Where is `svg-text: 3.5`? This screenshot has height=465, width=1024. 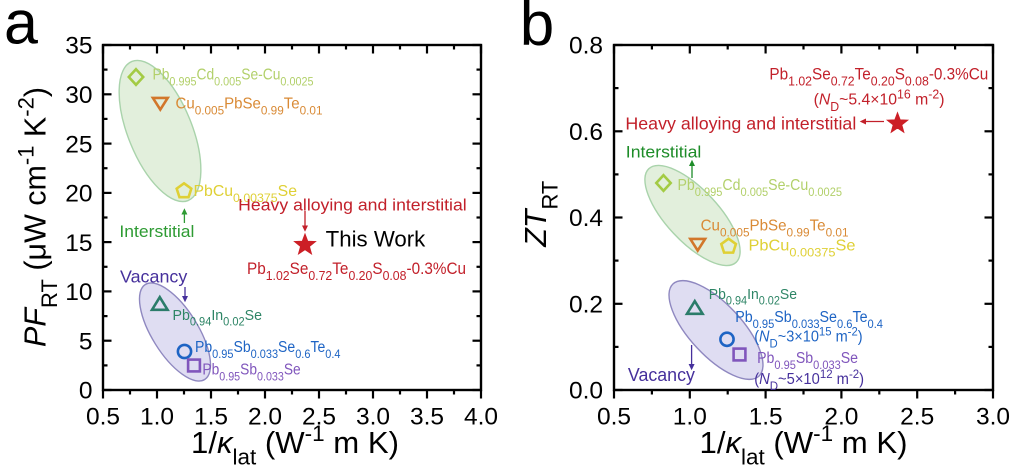 svg-text: 3.5 is located at coordinates (427, 416).